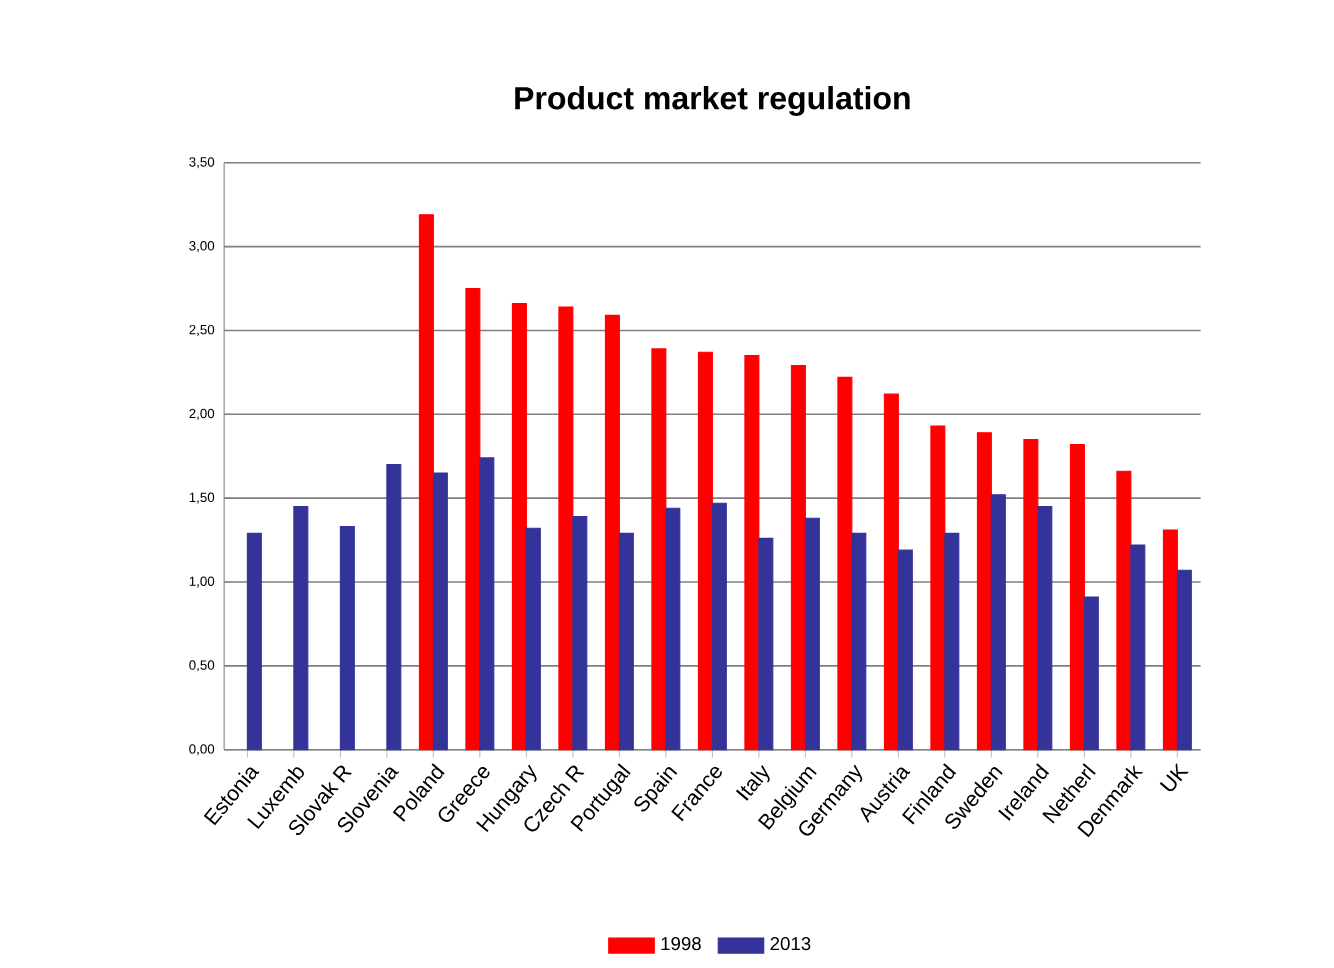 Image resolution: width=1334 pixels, height=968 pixels. What do you see at coordinates (1174, 776) in the screenshot?
I see `x-tick-label: UK` at bounding box center [1174, 776].